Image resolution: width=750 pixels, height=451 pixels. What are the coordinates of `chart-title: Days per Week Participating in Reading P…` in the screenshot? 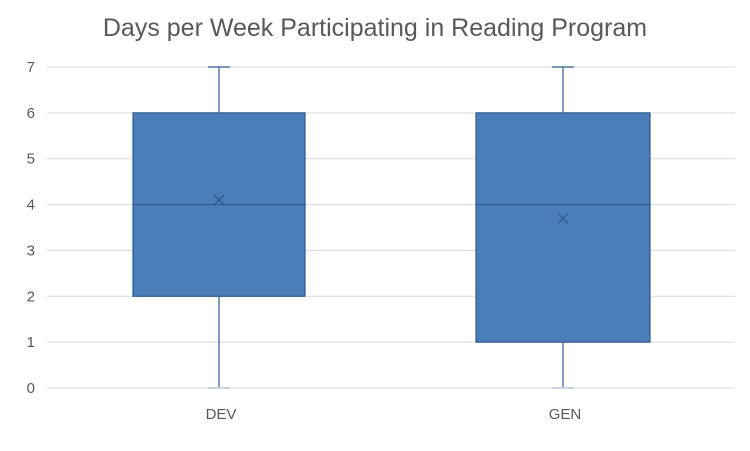 It's located at (375, 28).